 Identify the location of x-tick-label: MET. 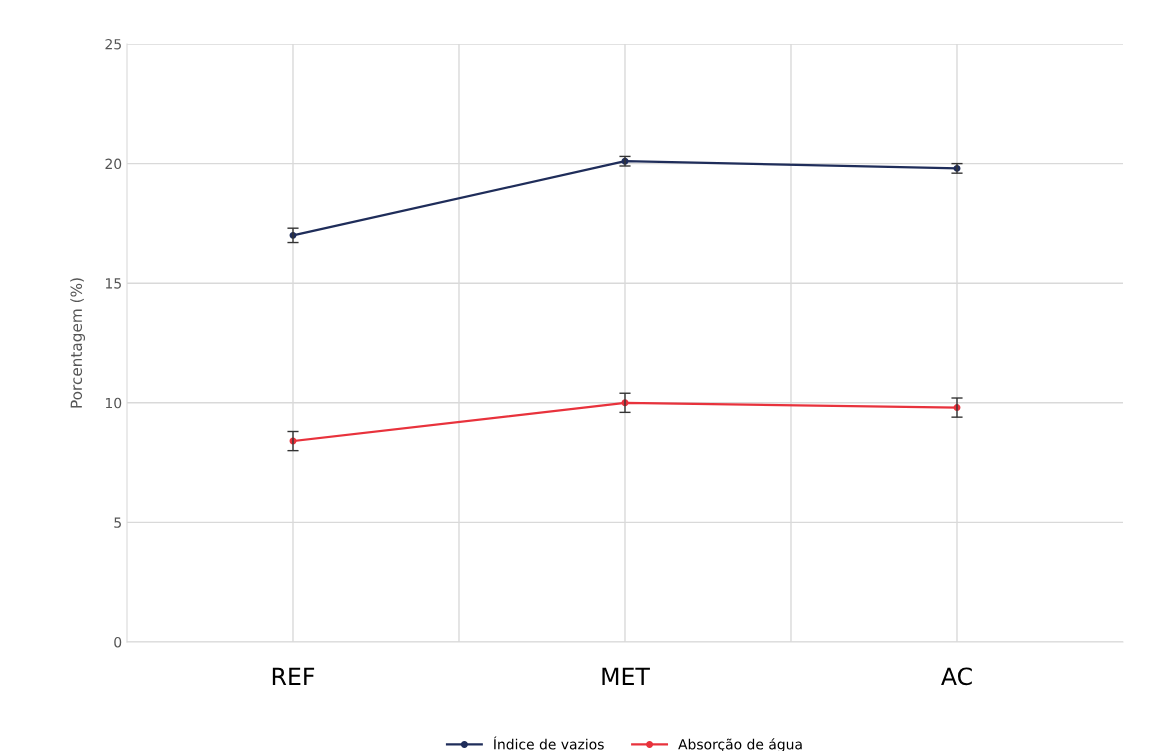
(626, 676).